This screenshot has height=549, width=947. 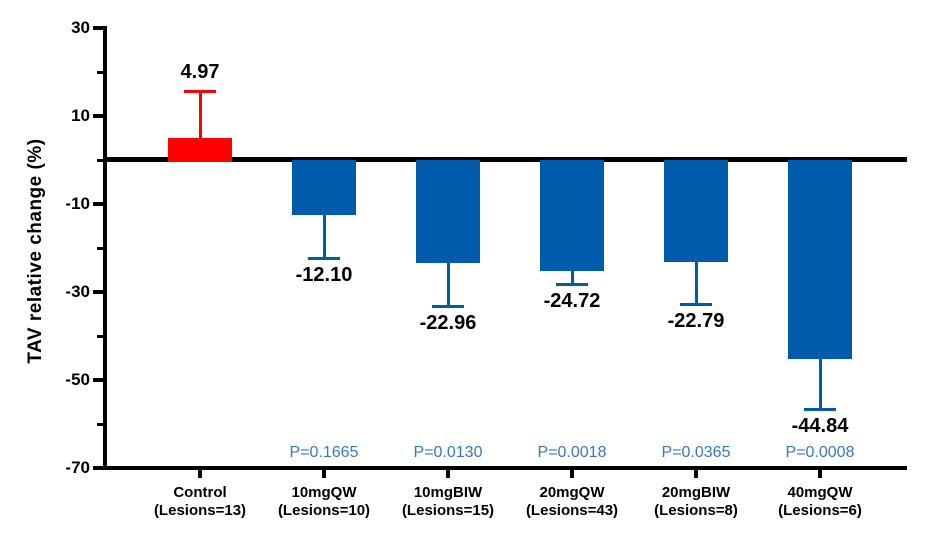 What do you see at coordinates (696, 452) in the screenshot?
I see `p-value-label: P=0.0365` at bounding box center [696, 452].